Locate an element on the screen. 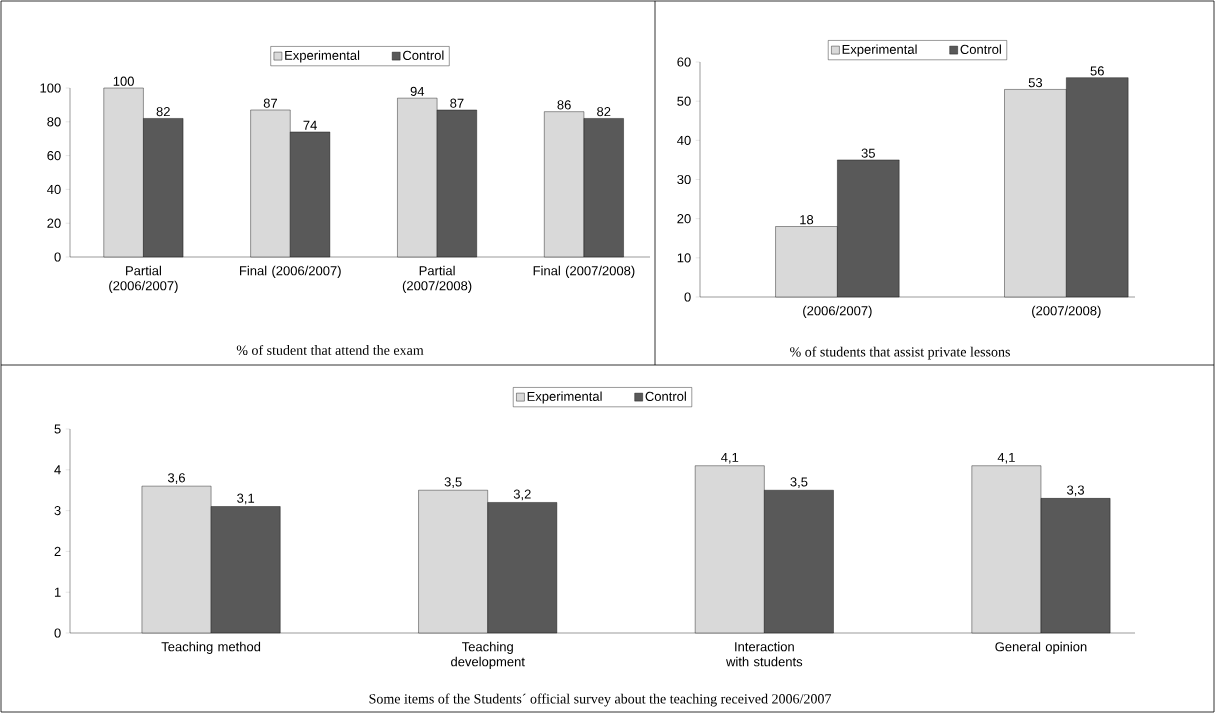  x-tick-label: Partial (2006/2007) is located at coordinates (143, 279).